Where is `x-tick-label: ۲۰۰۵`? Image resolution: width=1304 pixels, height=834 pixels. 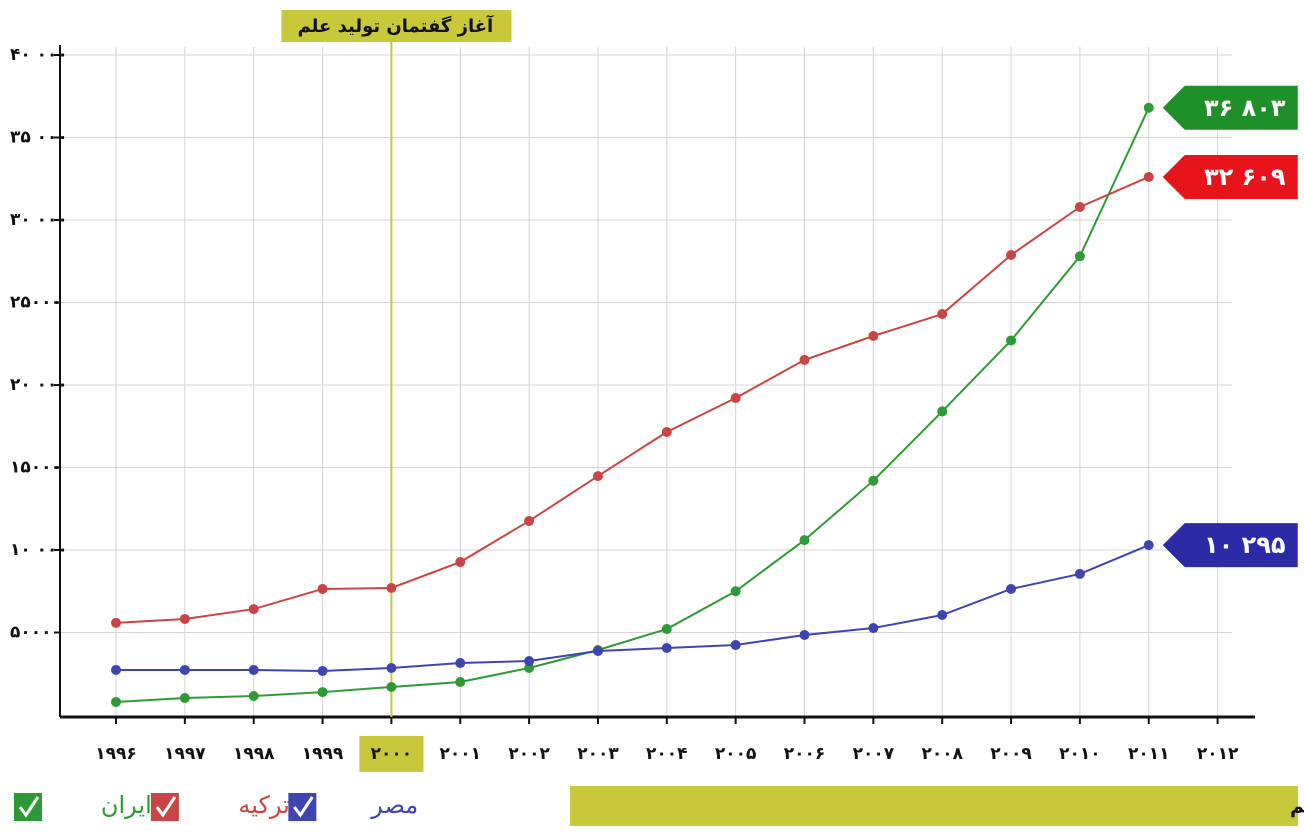
x-tick-label: ۲۰۰۵ is located at coordinates (736, 754).